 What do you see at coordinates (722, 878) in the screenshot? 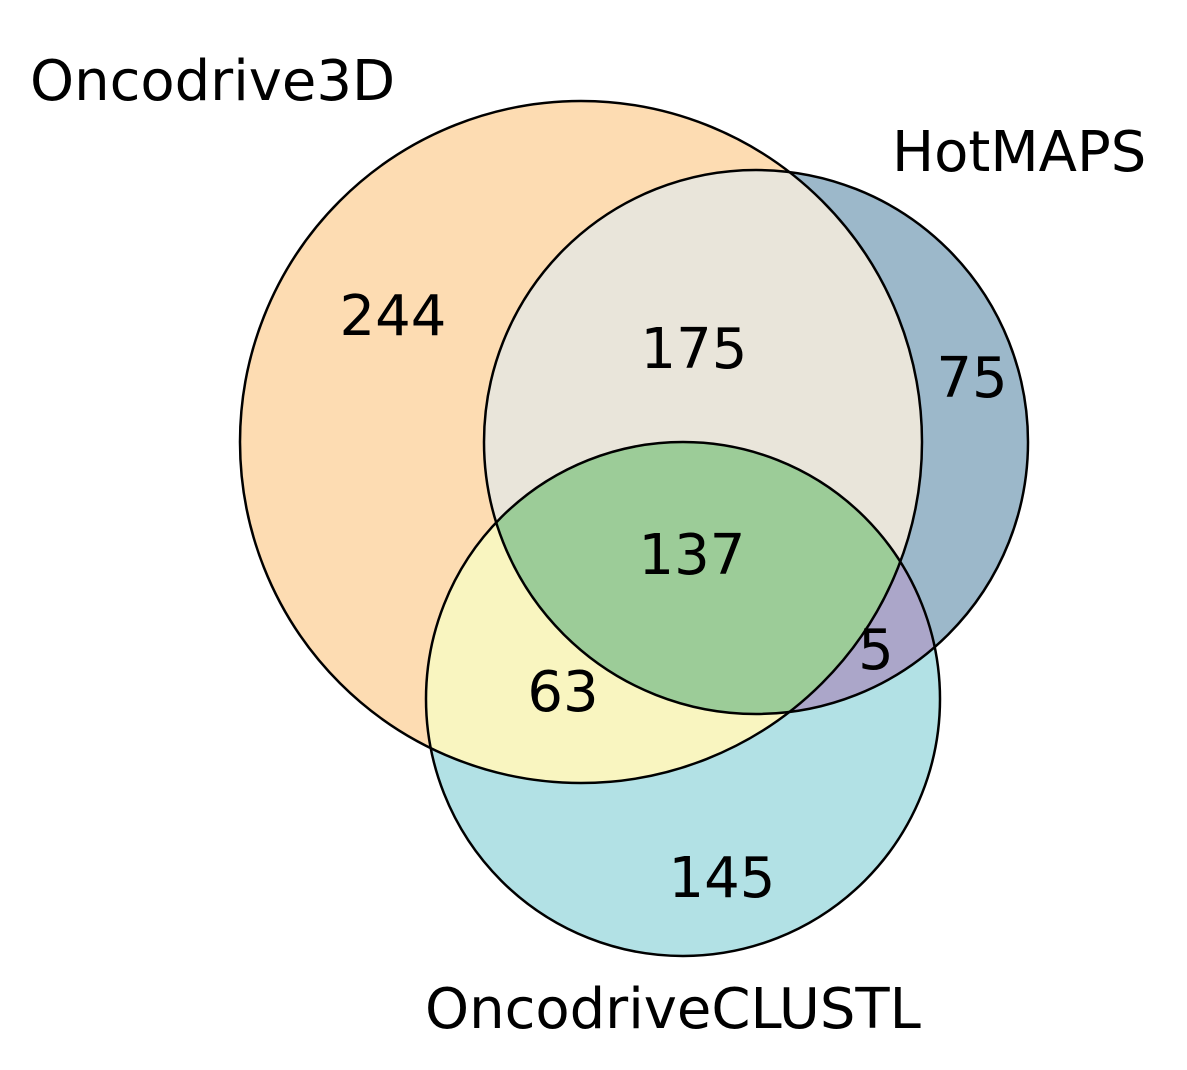
I see `count-oncodriveclustl-only: 145` at bounding box center [722, 878].